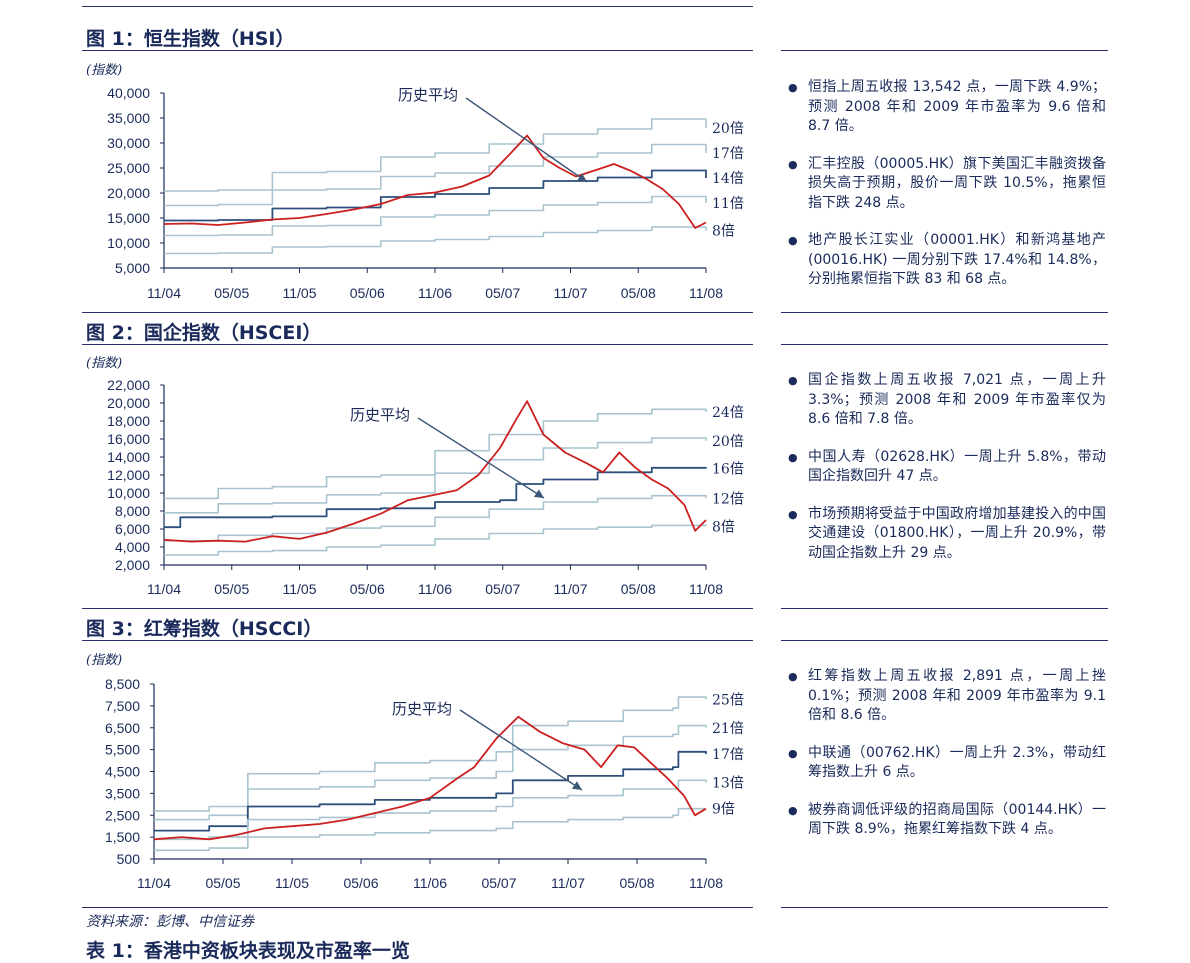 The width and height of the screenshot is (1190, 963). What do you see at coordinates (944, 640) in the screenshot?
I see `figure-3-side-rule` at bounding box center [944, 640].